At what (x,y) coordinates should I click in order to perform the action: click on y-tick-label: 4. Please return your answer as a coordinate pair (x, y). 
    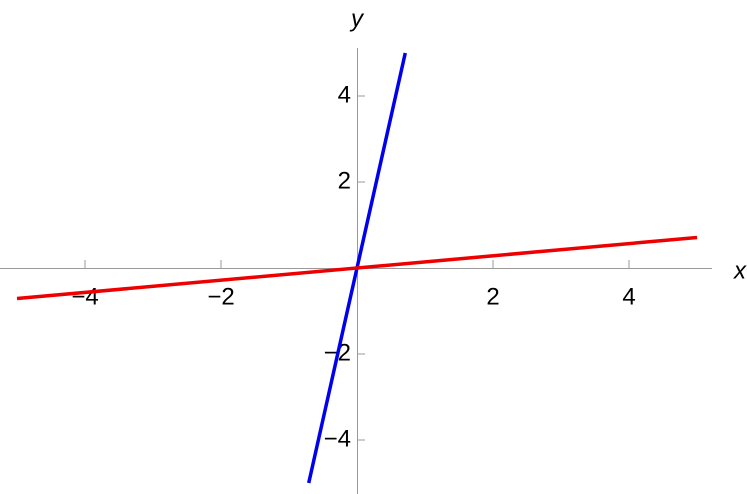
    Looking at the image, I should click on (344, 94).